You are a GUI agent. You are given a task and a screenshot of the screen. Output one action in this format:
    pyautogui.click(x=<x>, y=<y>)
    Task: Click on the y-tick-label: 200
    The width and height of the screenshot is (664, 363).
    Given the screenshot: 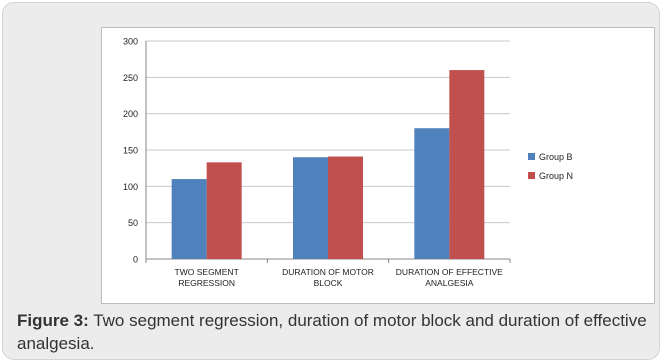 What is the action you would take?
    pyautogui.click(x=130, y=114)
    